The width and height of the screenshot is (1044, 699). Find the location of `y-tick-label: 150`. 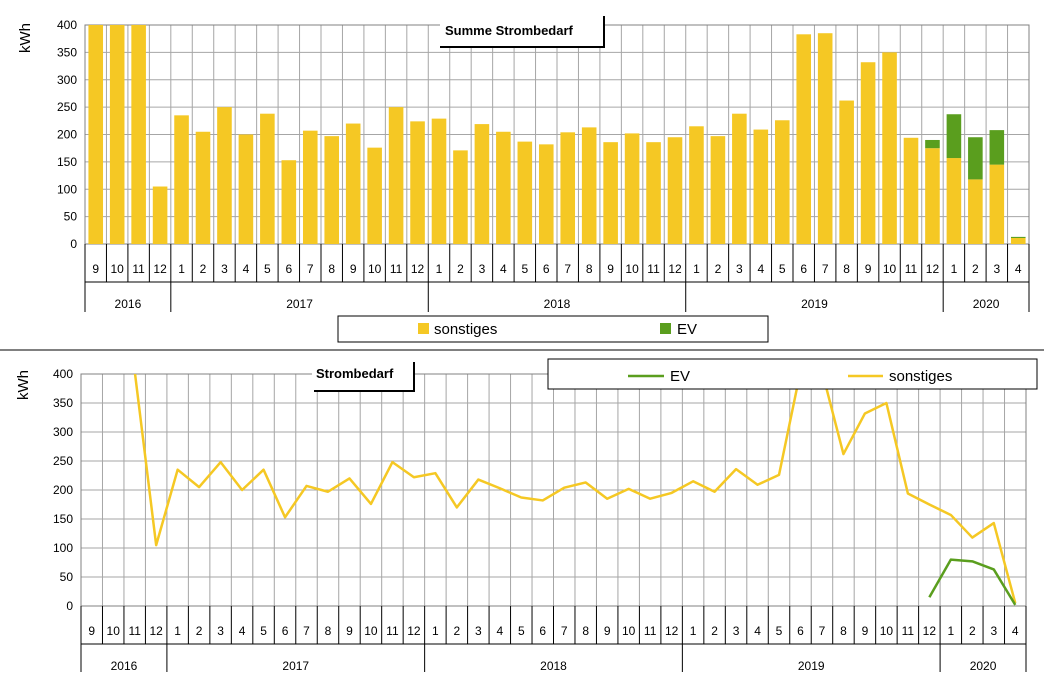

y-tick-label: 150 is located at coordinates (67, 162).